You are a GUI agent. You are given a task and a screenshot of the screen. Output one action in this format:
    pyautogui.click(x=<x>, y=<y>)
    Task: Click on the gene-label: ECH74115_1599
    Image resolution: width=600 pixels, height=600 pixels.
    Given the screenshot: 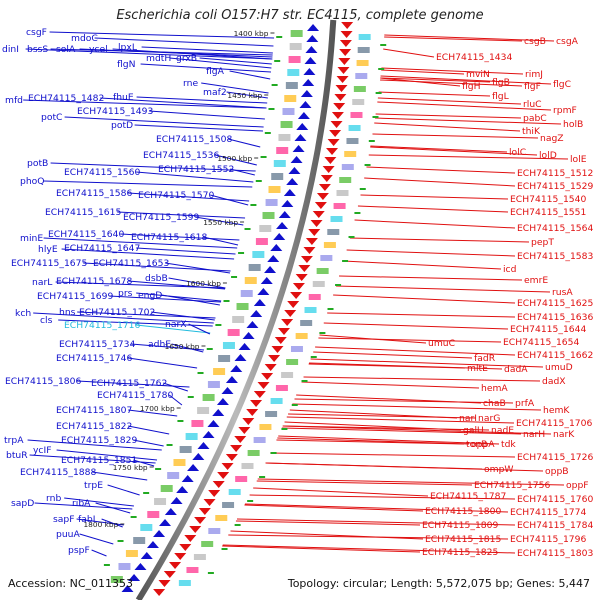 What is the action you would take?
    pyautogui.click(x=161, y=217)
    